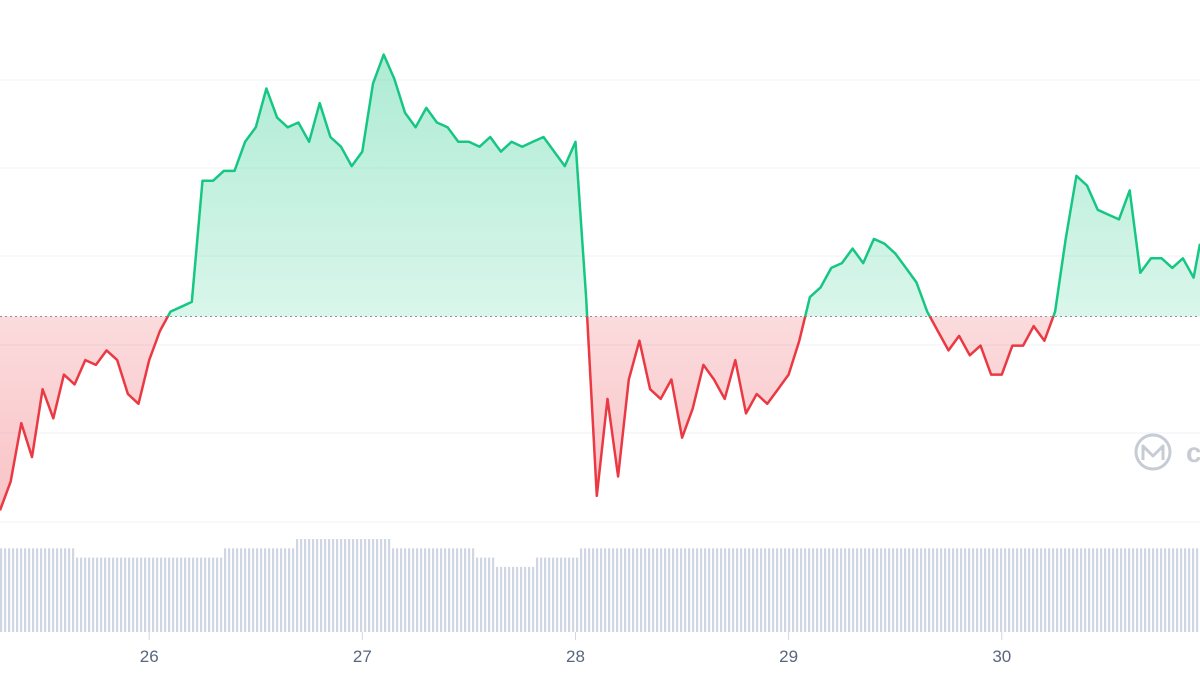 The image size is (1200, 680). I want to click on x-tick-label: 30, so click(1001, 656).